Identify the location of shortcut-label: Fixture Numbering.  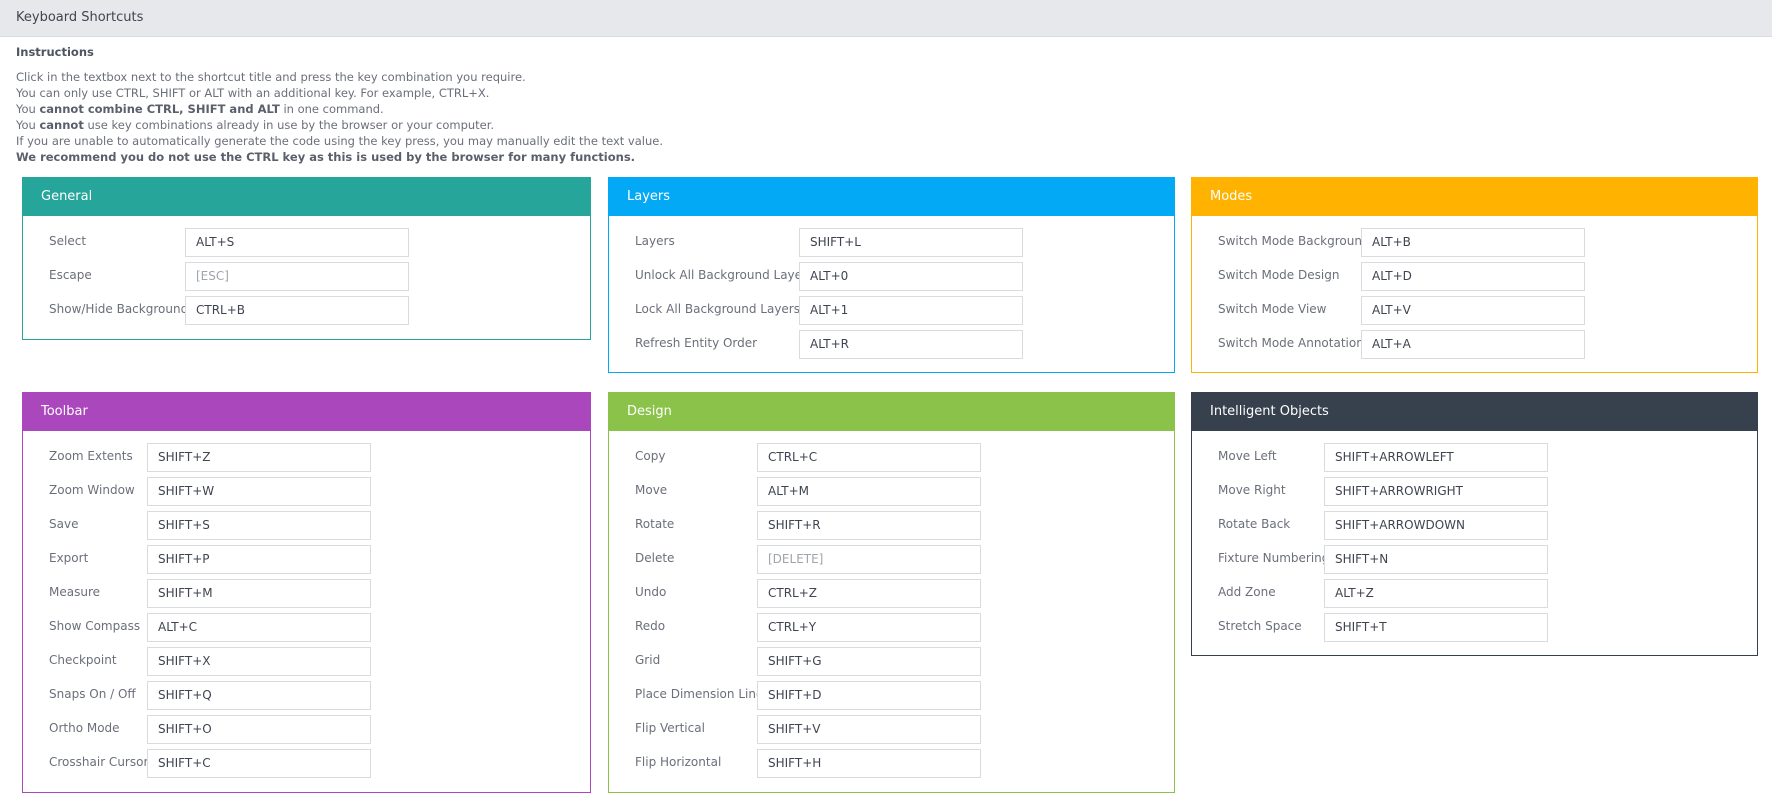
(1274, 558).